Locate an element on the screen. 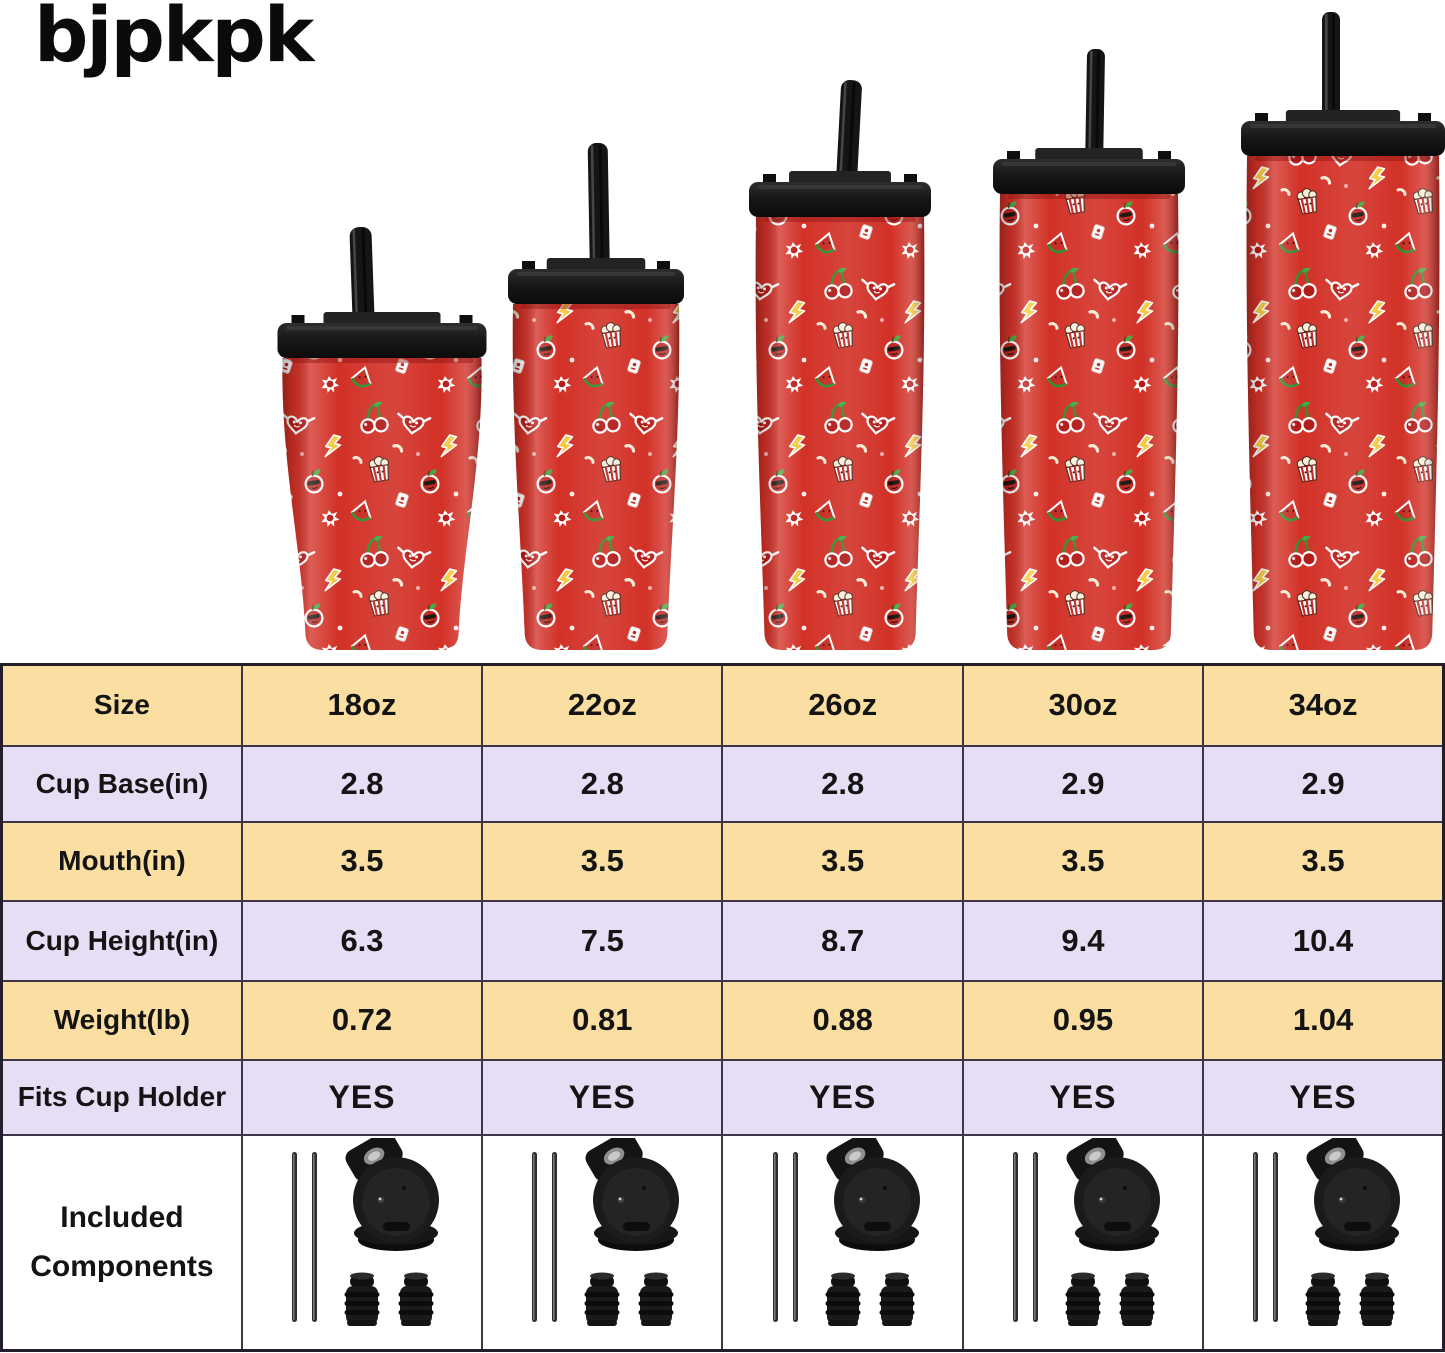  components-cell-22oz is located at coordinates (602, 1242).